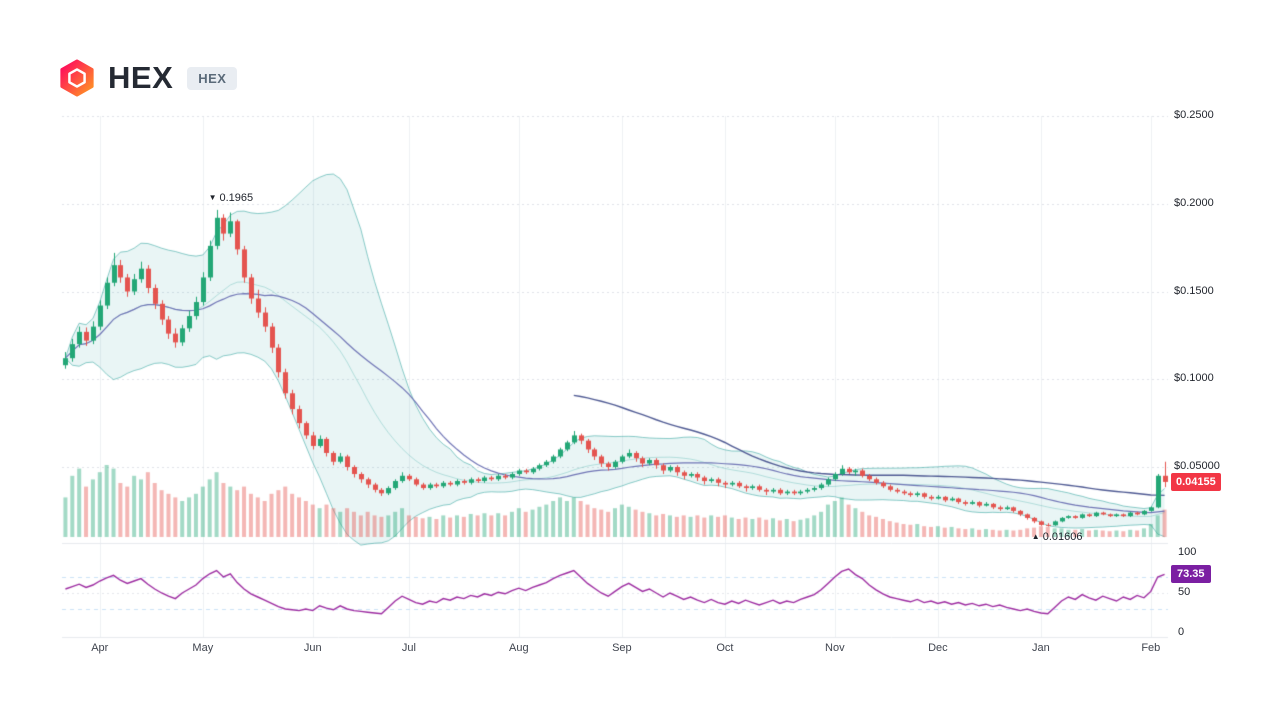 Image resolution: width=1280 pixels, height=720 pixels. What do you see at coordinates (1191, 574) in the screenshot?
I see `rsi-value-badge: 73.35` at bounding box center [1191, 574].